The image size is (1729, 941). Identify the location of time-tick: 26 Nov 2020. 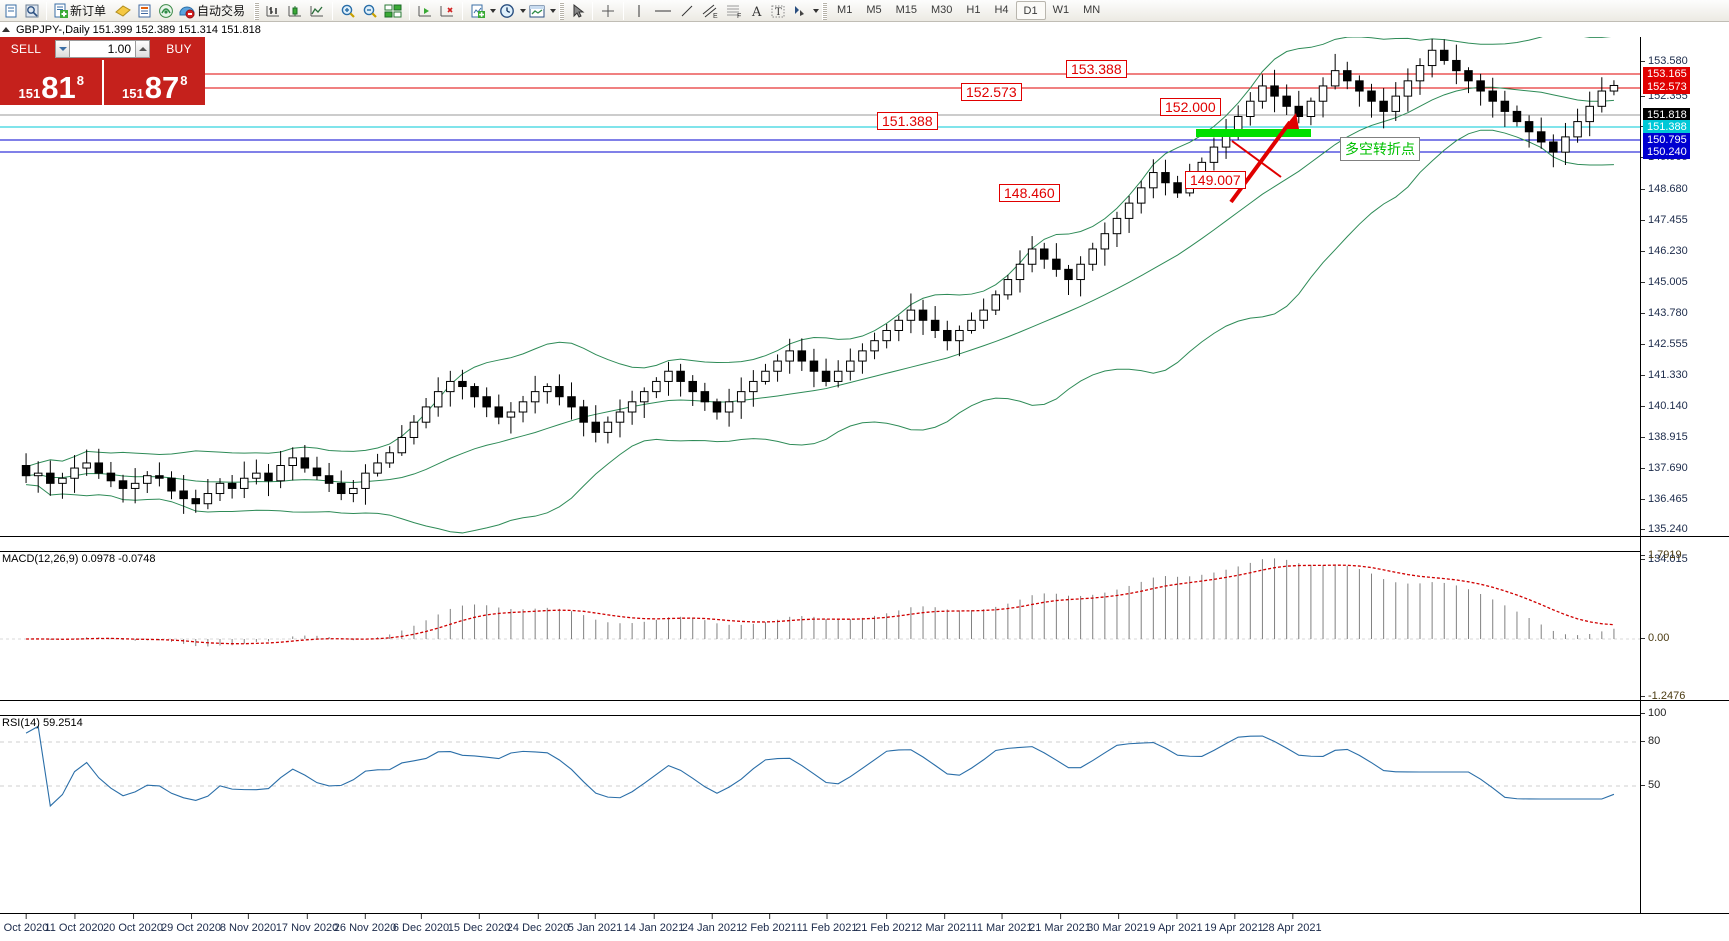
(365, 924).